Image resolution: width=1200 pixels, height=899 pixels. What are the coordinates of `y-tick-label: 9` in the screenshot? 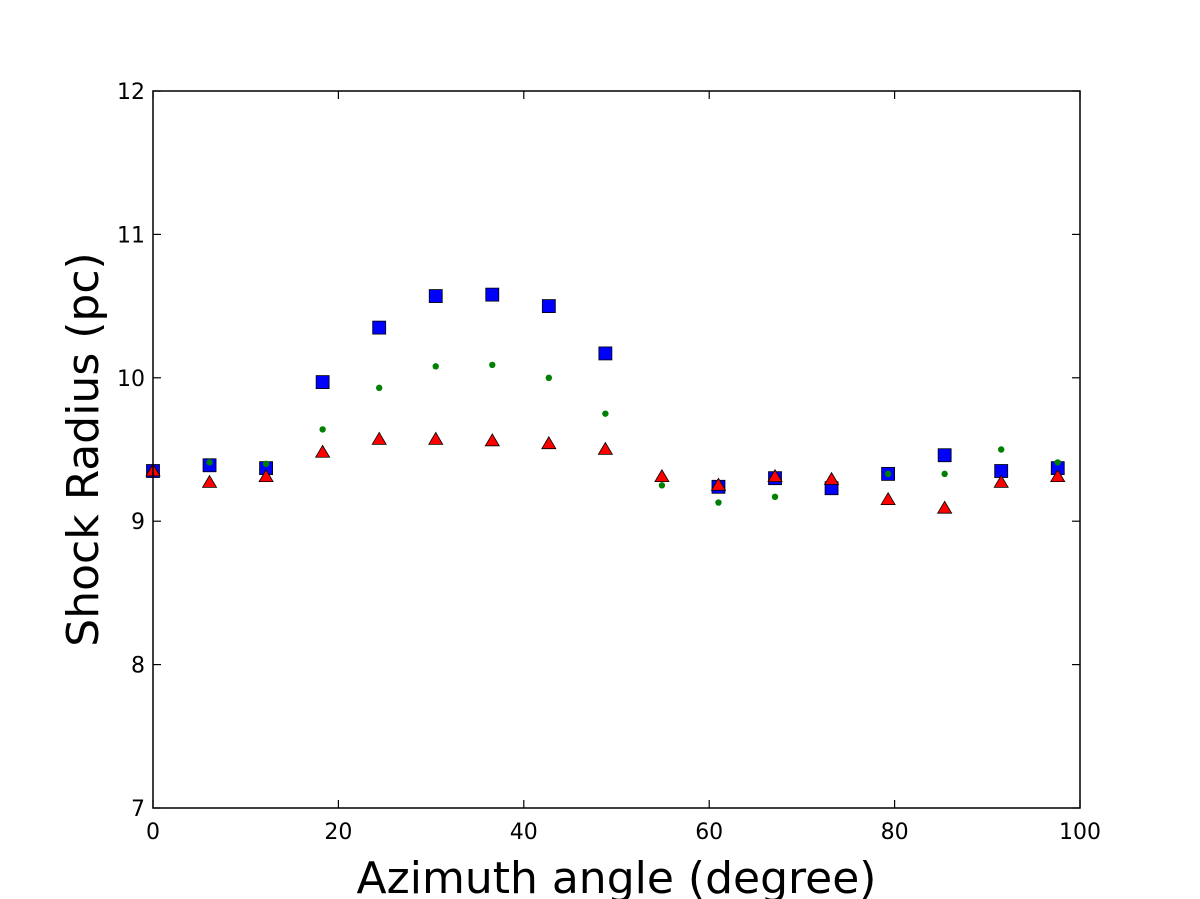 It's located at (138, 522).